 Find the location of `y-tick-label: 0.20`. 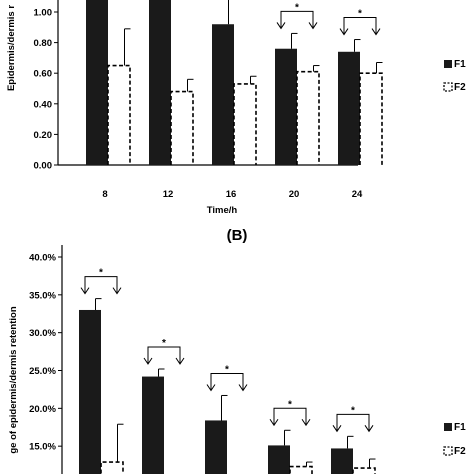

y-tick-label: 0.20 is located at coordinates (43, 135).